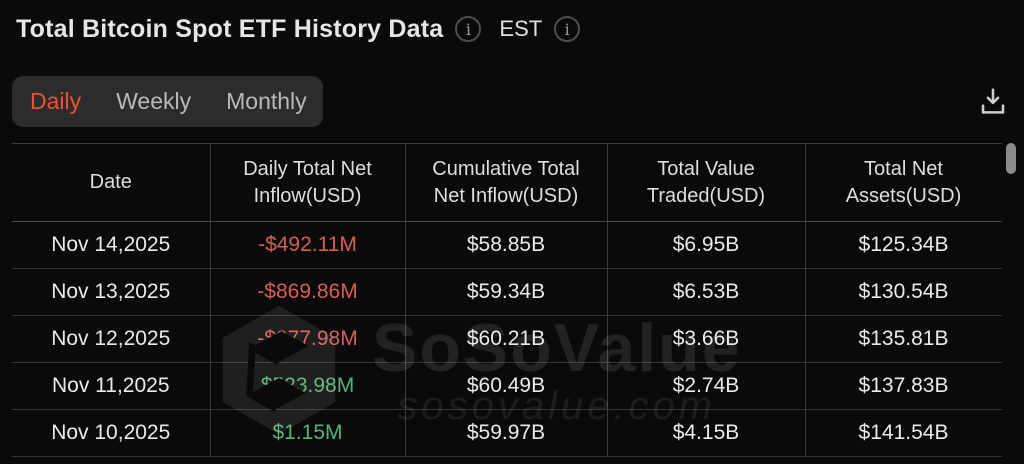  I want to click on cell-cumulative_total_net_inflow: $60.49B, so click(505, 386).